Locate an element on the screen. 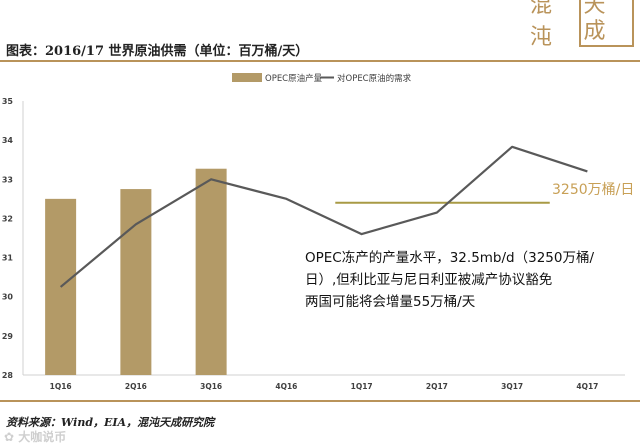 The width and height of the screenshot is (640, 448). brand-logo: 混沌 天成 is located at coordinates (582, 25).